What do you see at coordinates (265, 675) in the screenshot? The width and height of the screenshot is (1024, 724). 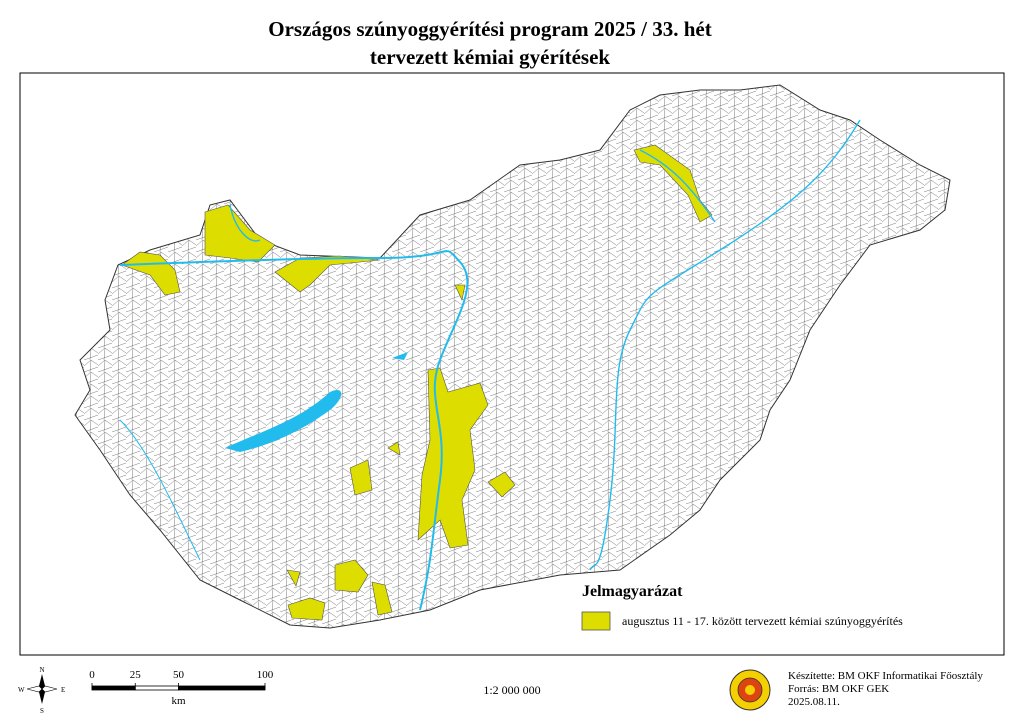 I see `scale-tick-label: 100` at bounding box center [265, 675].